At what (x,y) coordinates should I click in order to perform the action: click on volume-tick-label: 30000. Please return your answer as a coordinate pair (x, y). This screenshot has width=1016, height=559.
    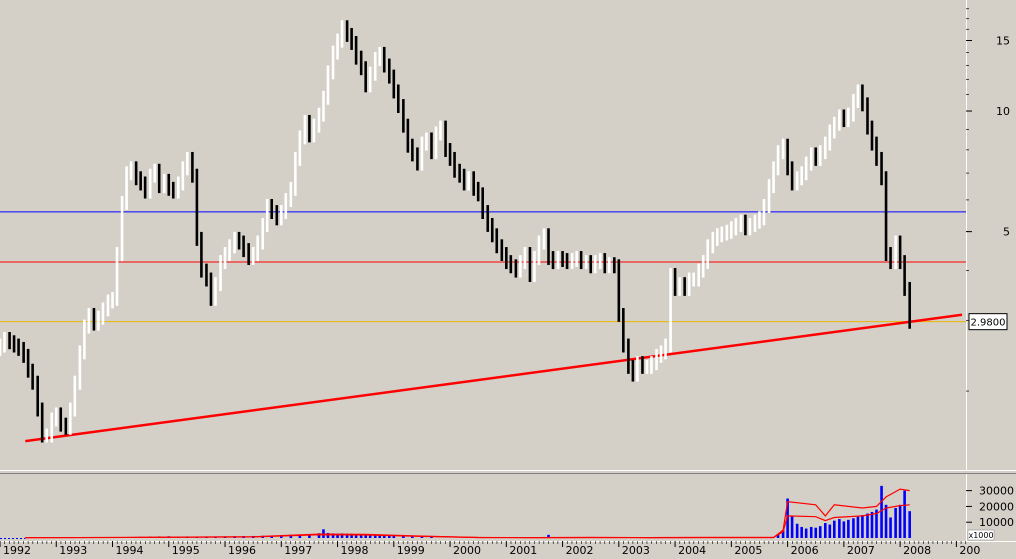
    Looking at the image, I should click on (996, 491).